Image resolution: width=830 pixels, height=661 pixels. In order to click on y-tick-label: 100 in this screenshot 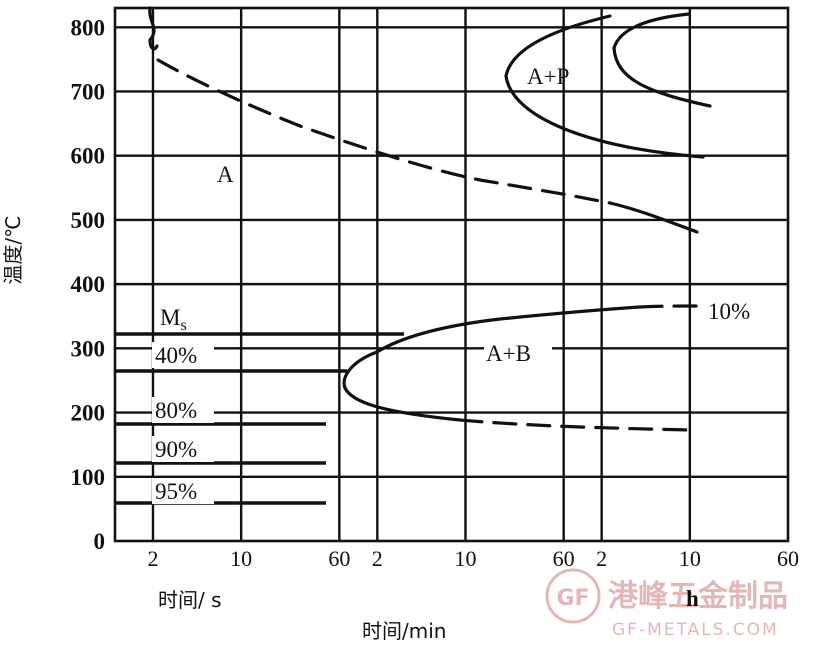, I will do `click(88, 477)`.